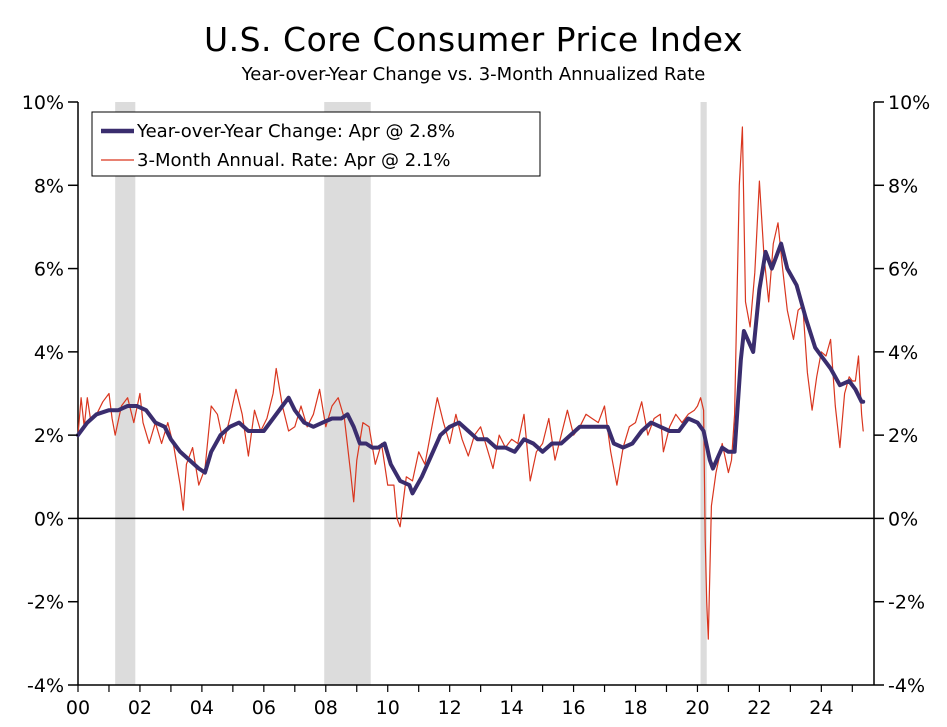  Describe the element at coordinates (903, 353) in the screenshot. I see `y-tick-label-right: 4%` at that location.